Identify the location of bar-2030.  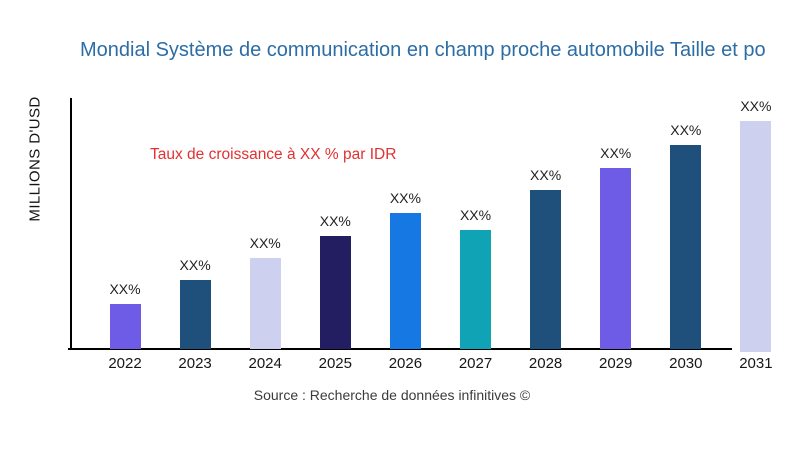
(686, 247).